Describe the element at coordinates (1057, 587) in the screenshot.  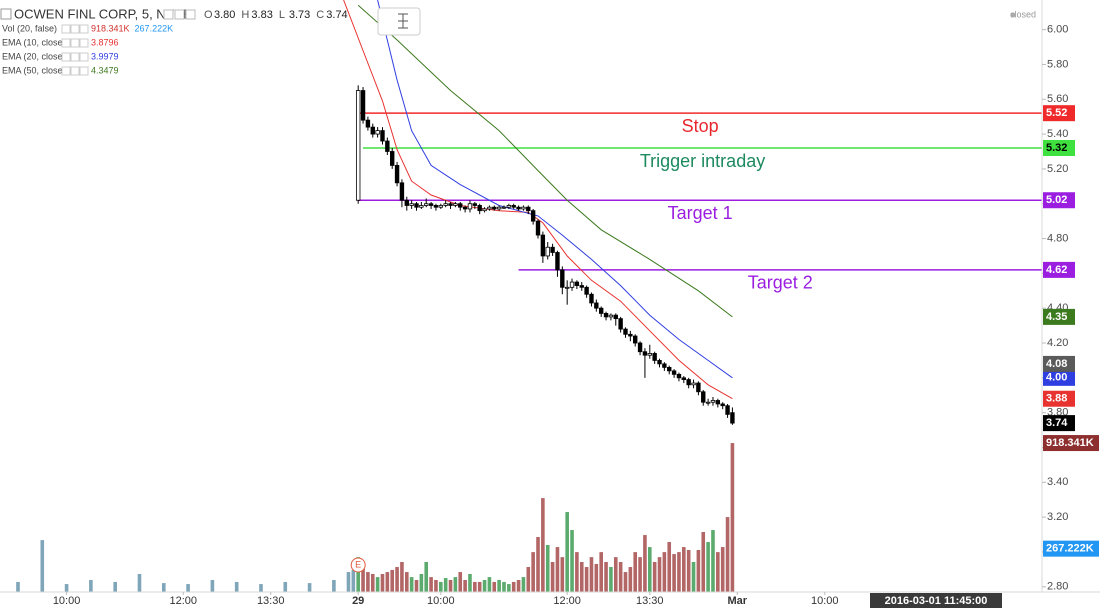
I see `y-tick-label: 2.80` at that location.